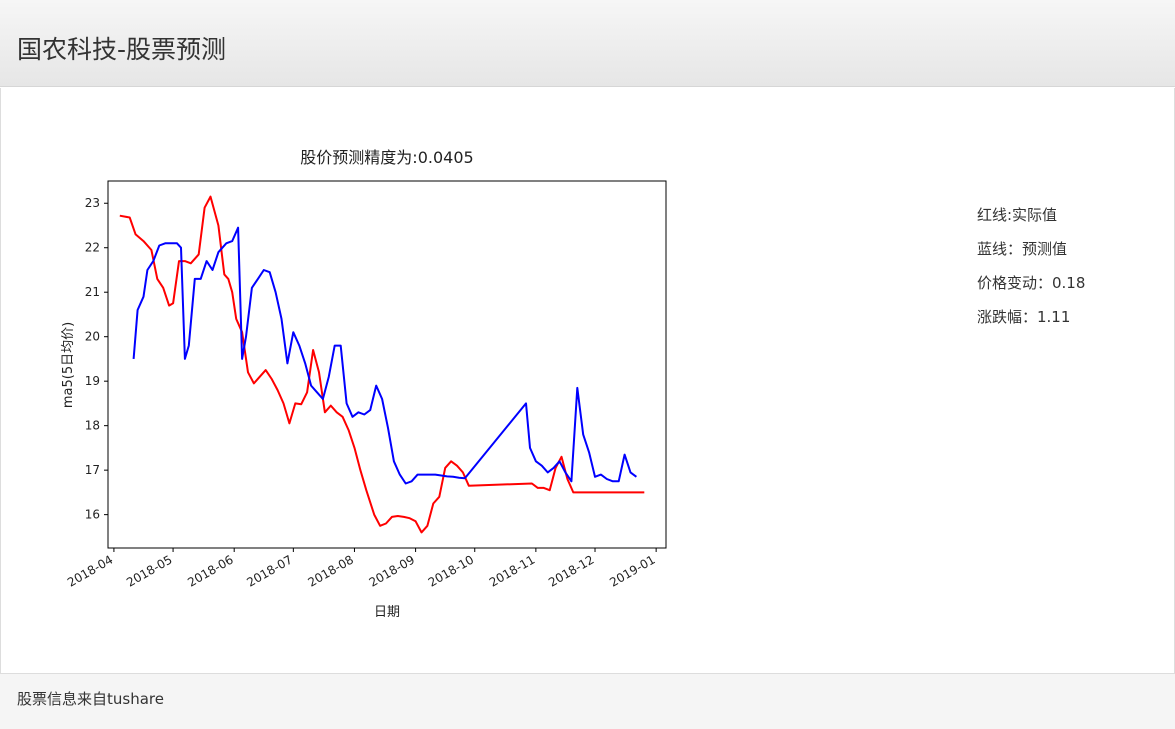  Describe the element at coordinates (571, 570) in the screenshot. I see `x-tick-label: 2018-12` at that location.